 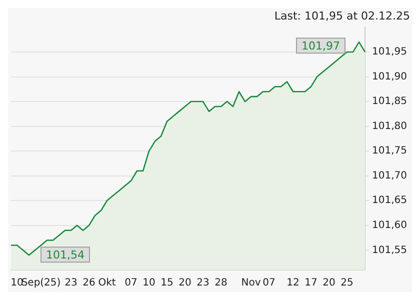 I want to click on annotation: 101,97, so click(x=321, y=45).